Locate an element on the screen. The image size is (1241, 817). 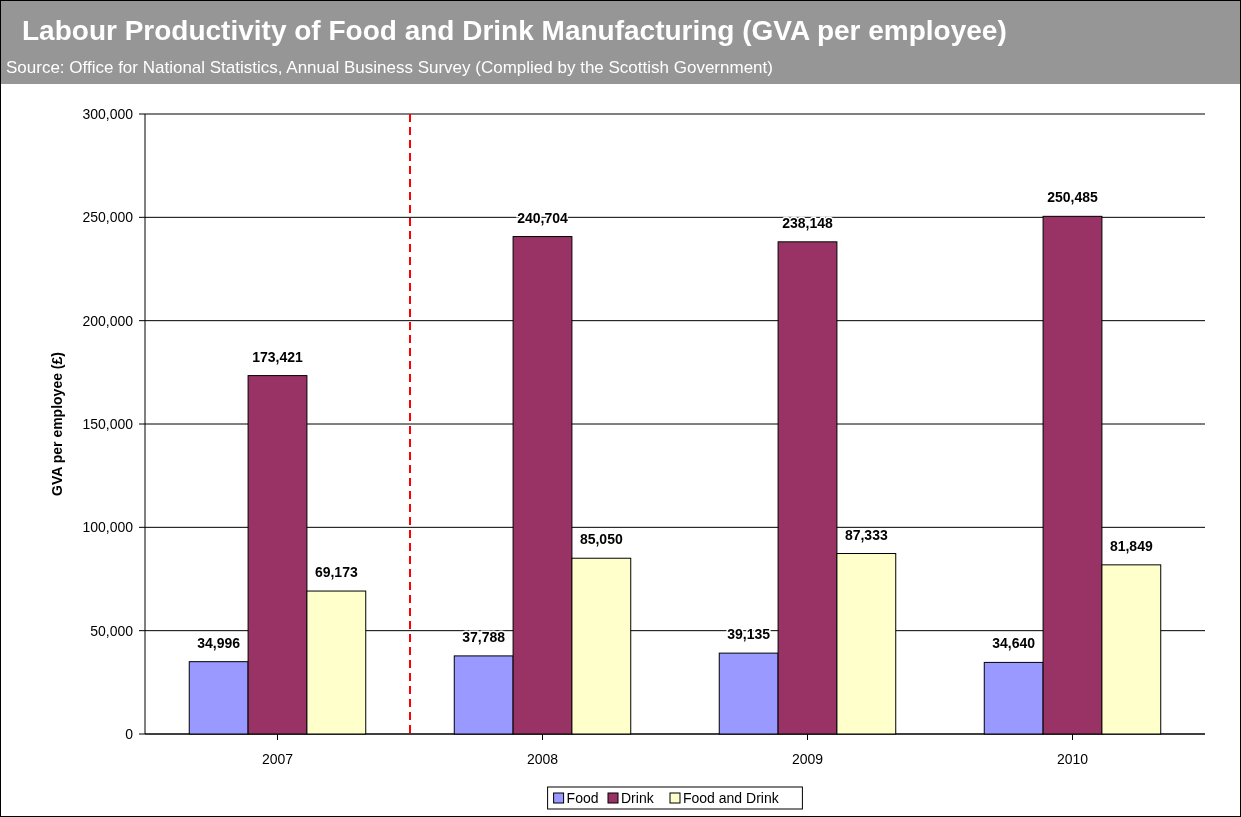
y-tick-label: 100,000 is located at coordinates (108, 527).